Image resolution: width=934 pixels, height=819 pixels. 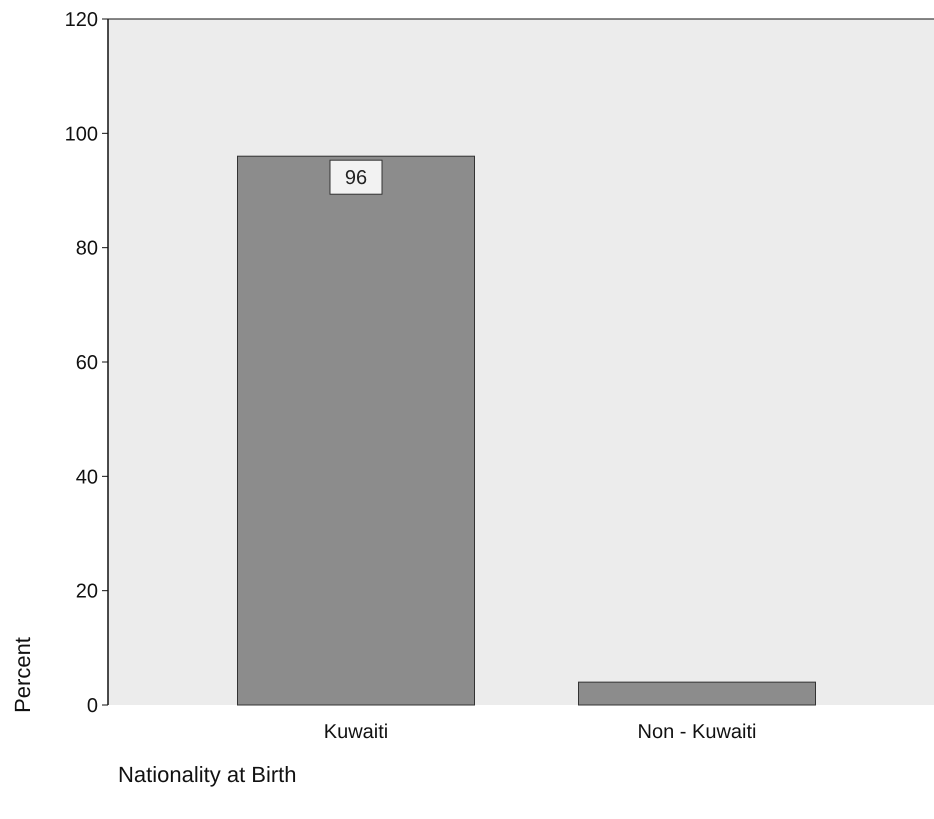 What do you see at coordinates (81, 134) in the screenshot?
I see `y-tick-label: 100` at bounding box center [81, 134].